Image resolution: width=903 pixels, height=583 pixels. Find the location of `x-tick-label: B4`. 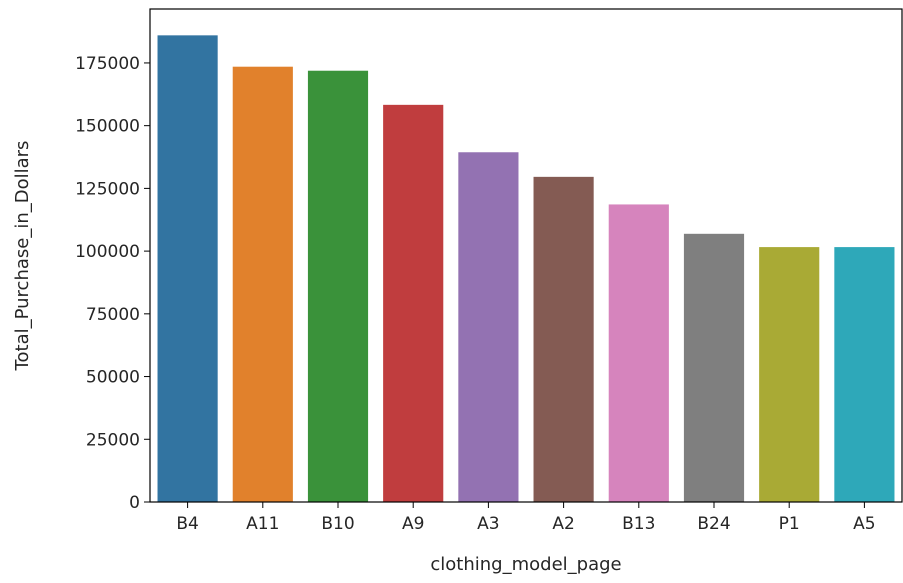

x-tick-label: B4 is located at coordinates (187, 524).